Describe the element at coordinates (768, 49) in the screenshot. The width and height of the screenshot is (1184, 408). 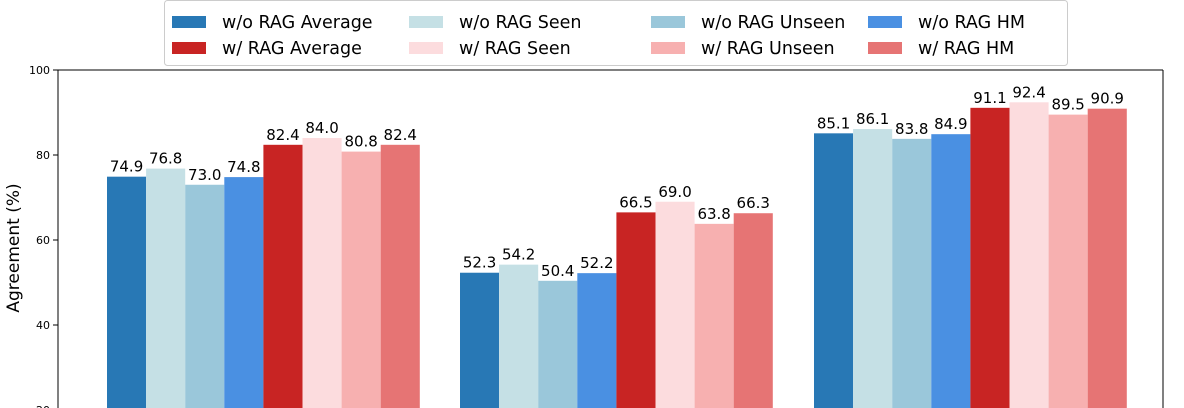
I see `legend-label: w/ RAG Unseen` at that location.